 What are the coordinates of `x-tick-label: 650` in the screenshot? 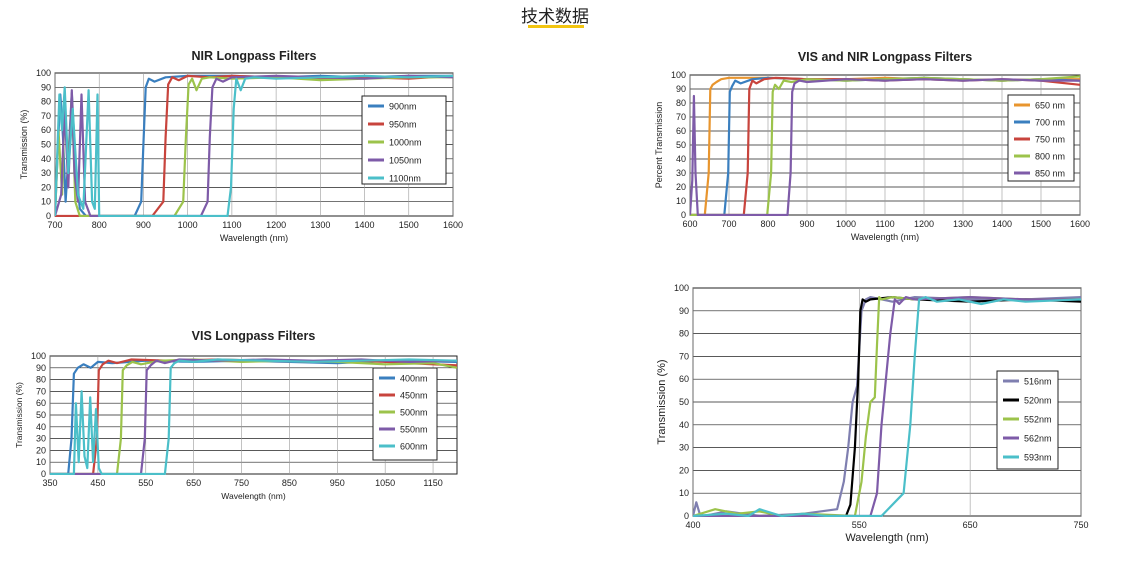 It's located at (970, 525).